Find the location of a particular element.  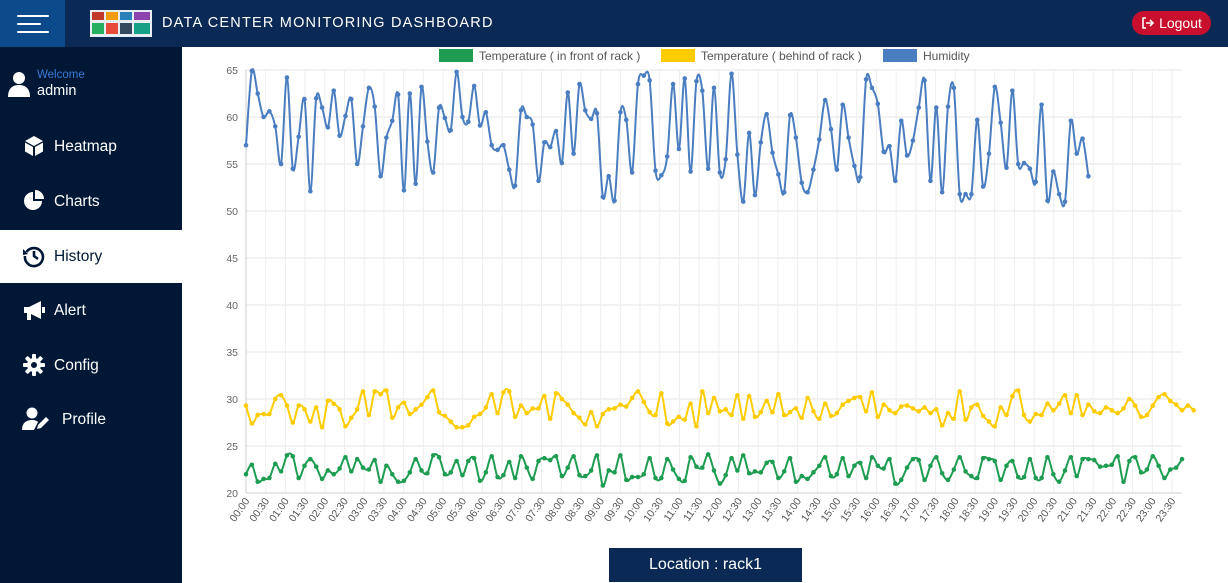

legend-swatch is located at coordinates (900, 55).